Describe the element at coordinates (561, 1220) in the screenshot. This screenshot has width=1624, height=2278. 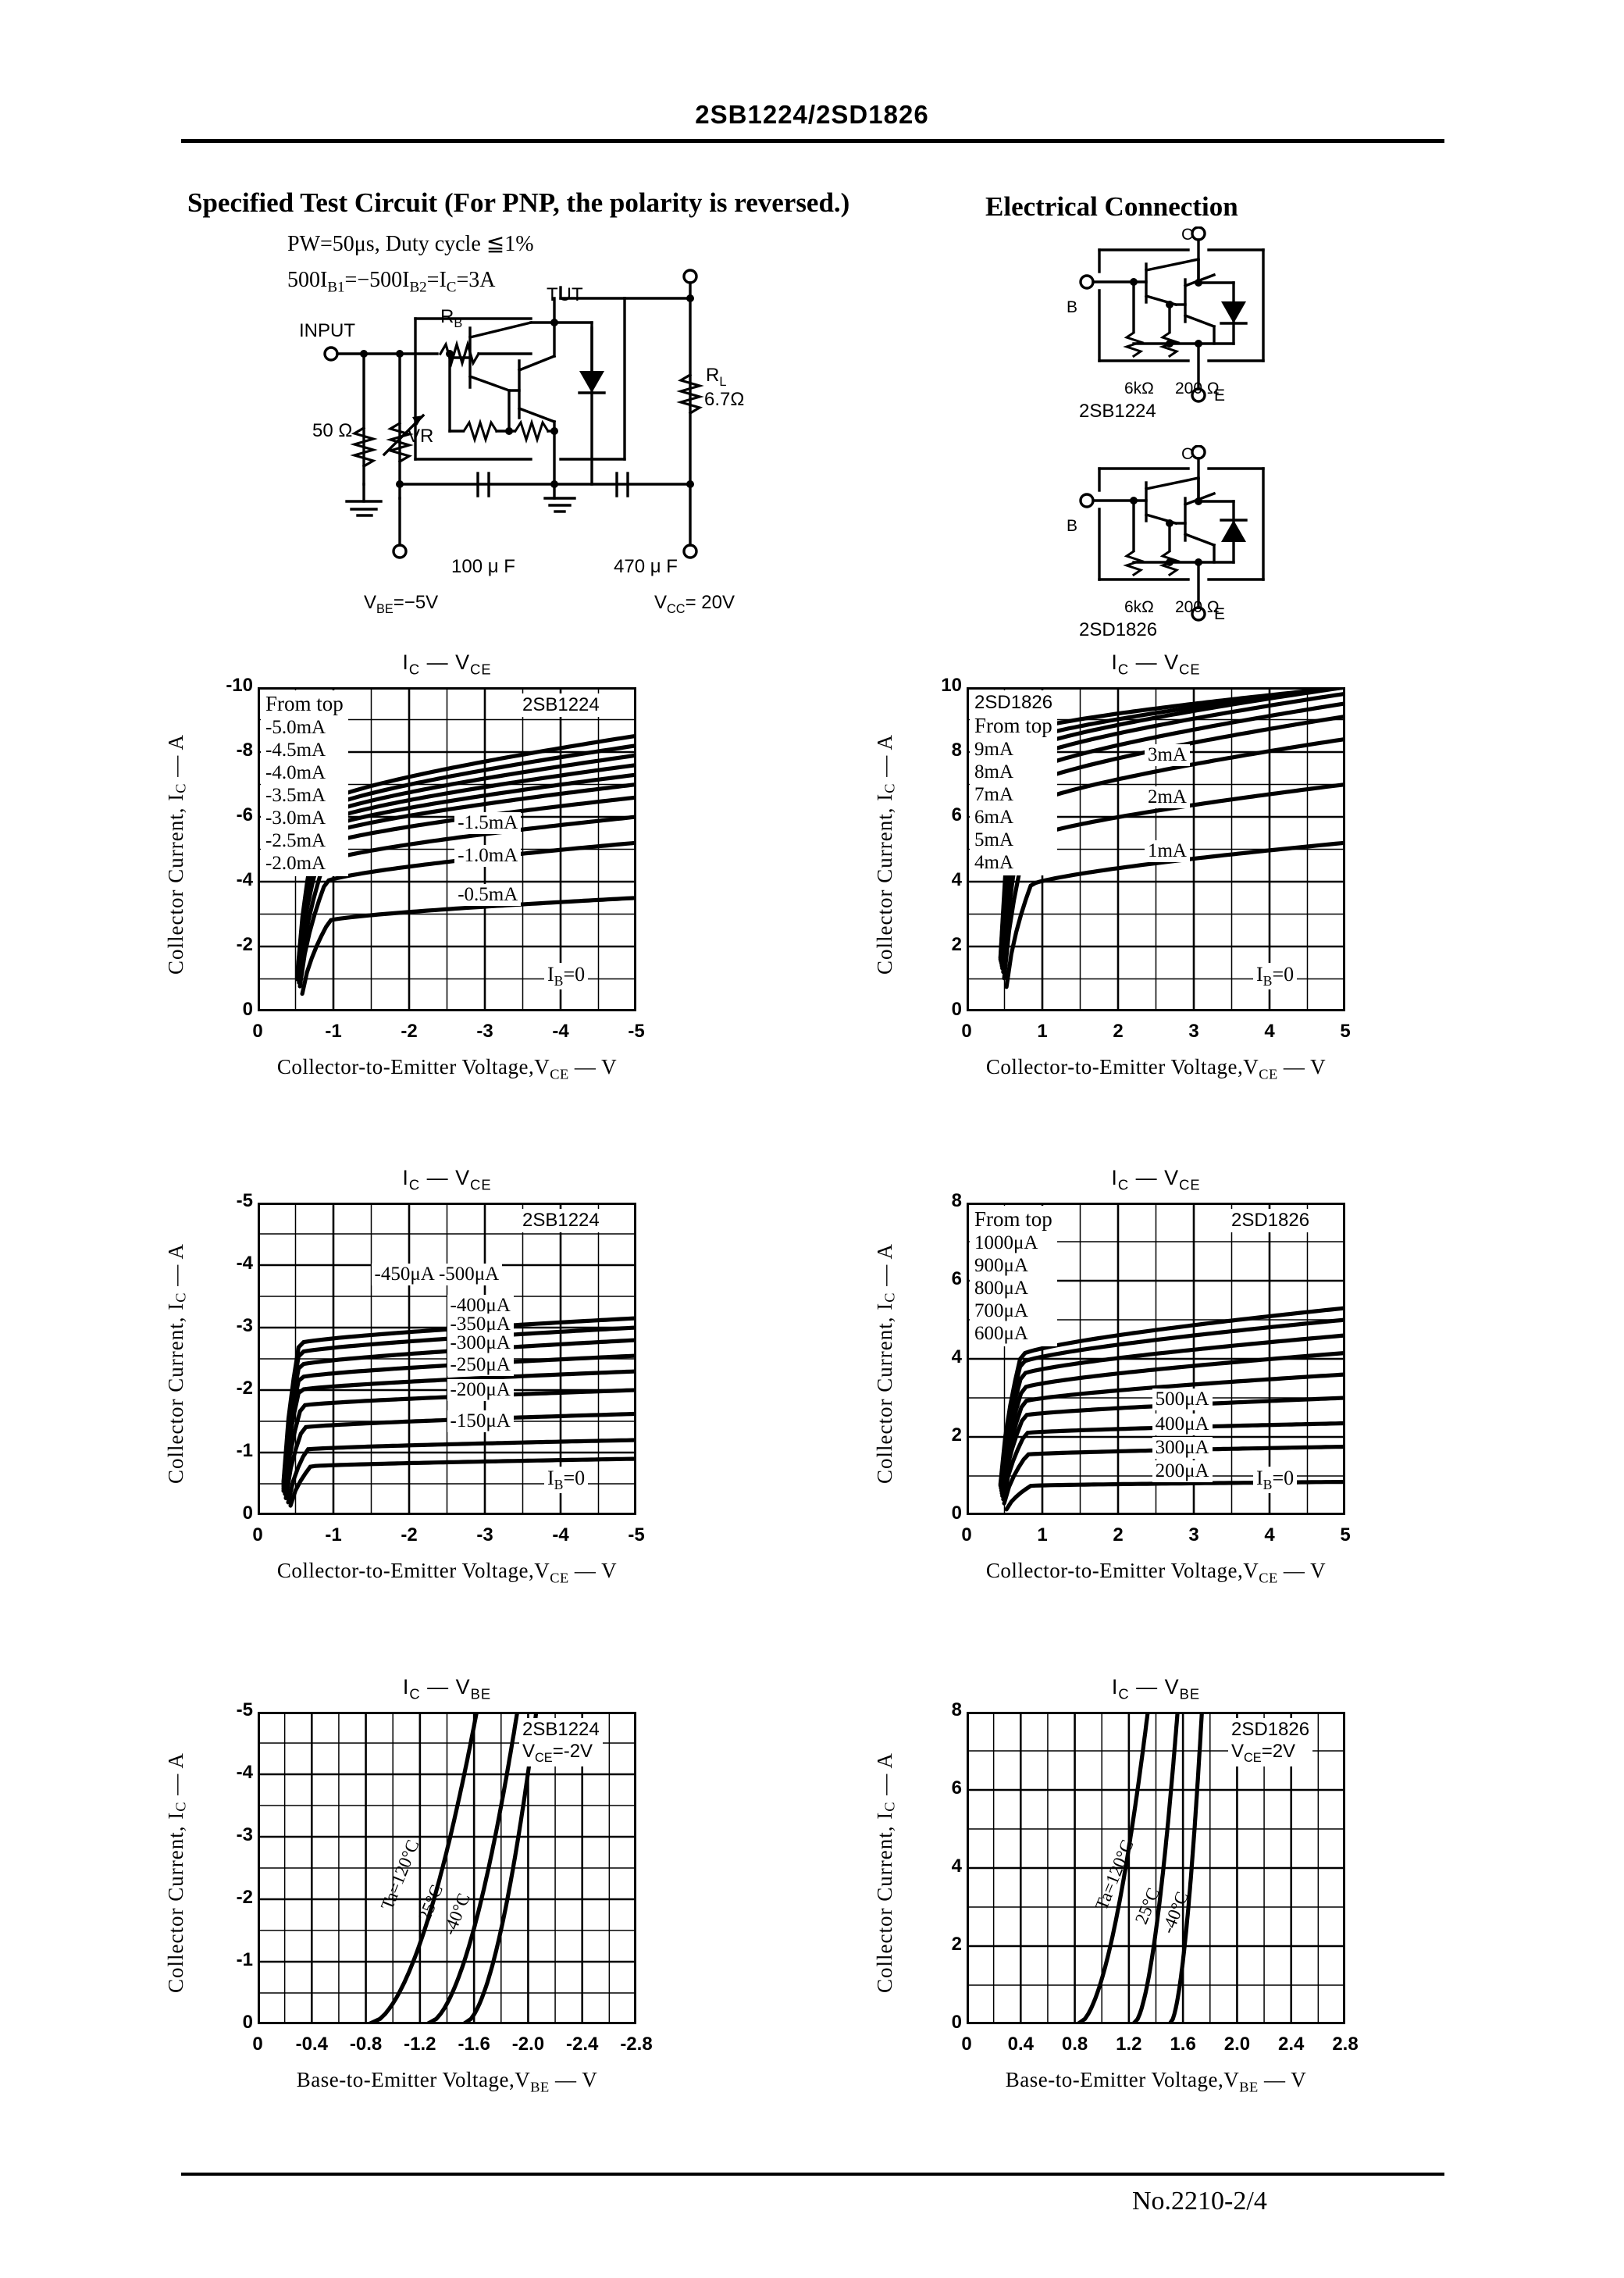
I see `chart-part-label: 2SB1224` at that location.